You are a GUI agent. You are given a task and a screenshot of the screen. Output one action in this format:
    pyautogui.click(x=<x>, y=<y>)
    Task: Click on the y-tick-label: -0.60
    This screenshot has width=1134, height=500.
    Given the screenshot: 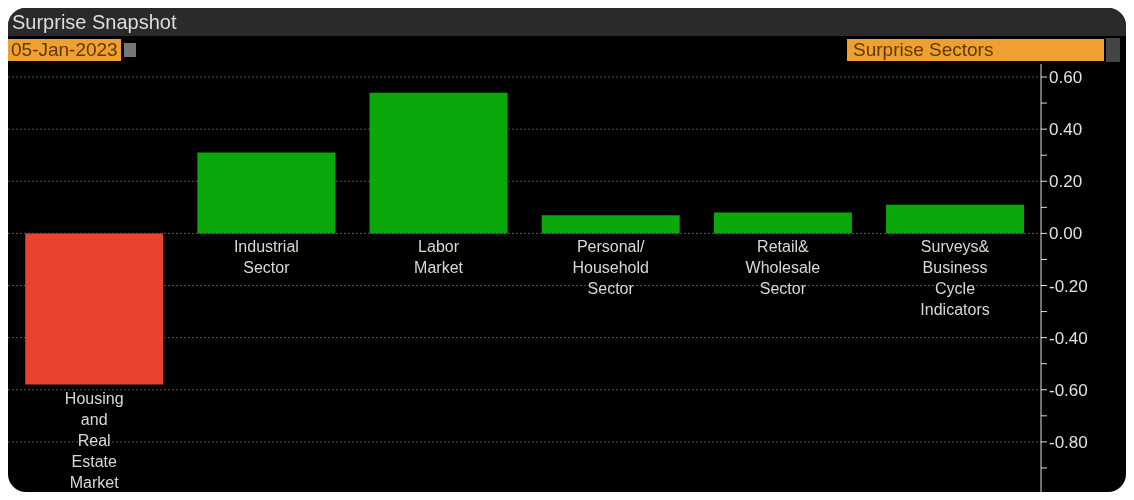 What is the action you would take?
    pyautogui.click(x=1068, y=390)
    